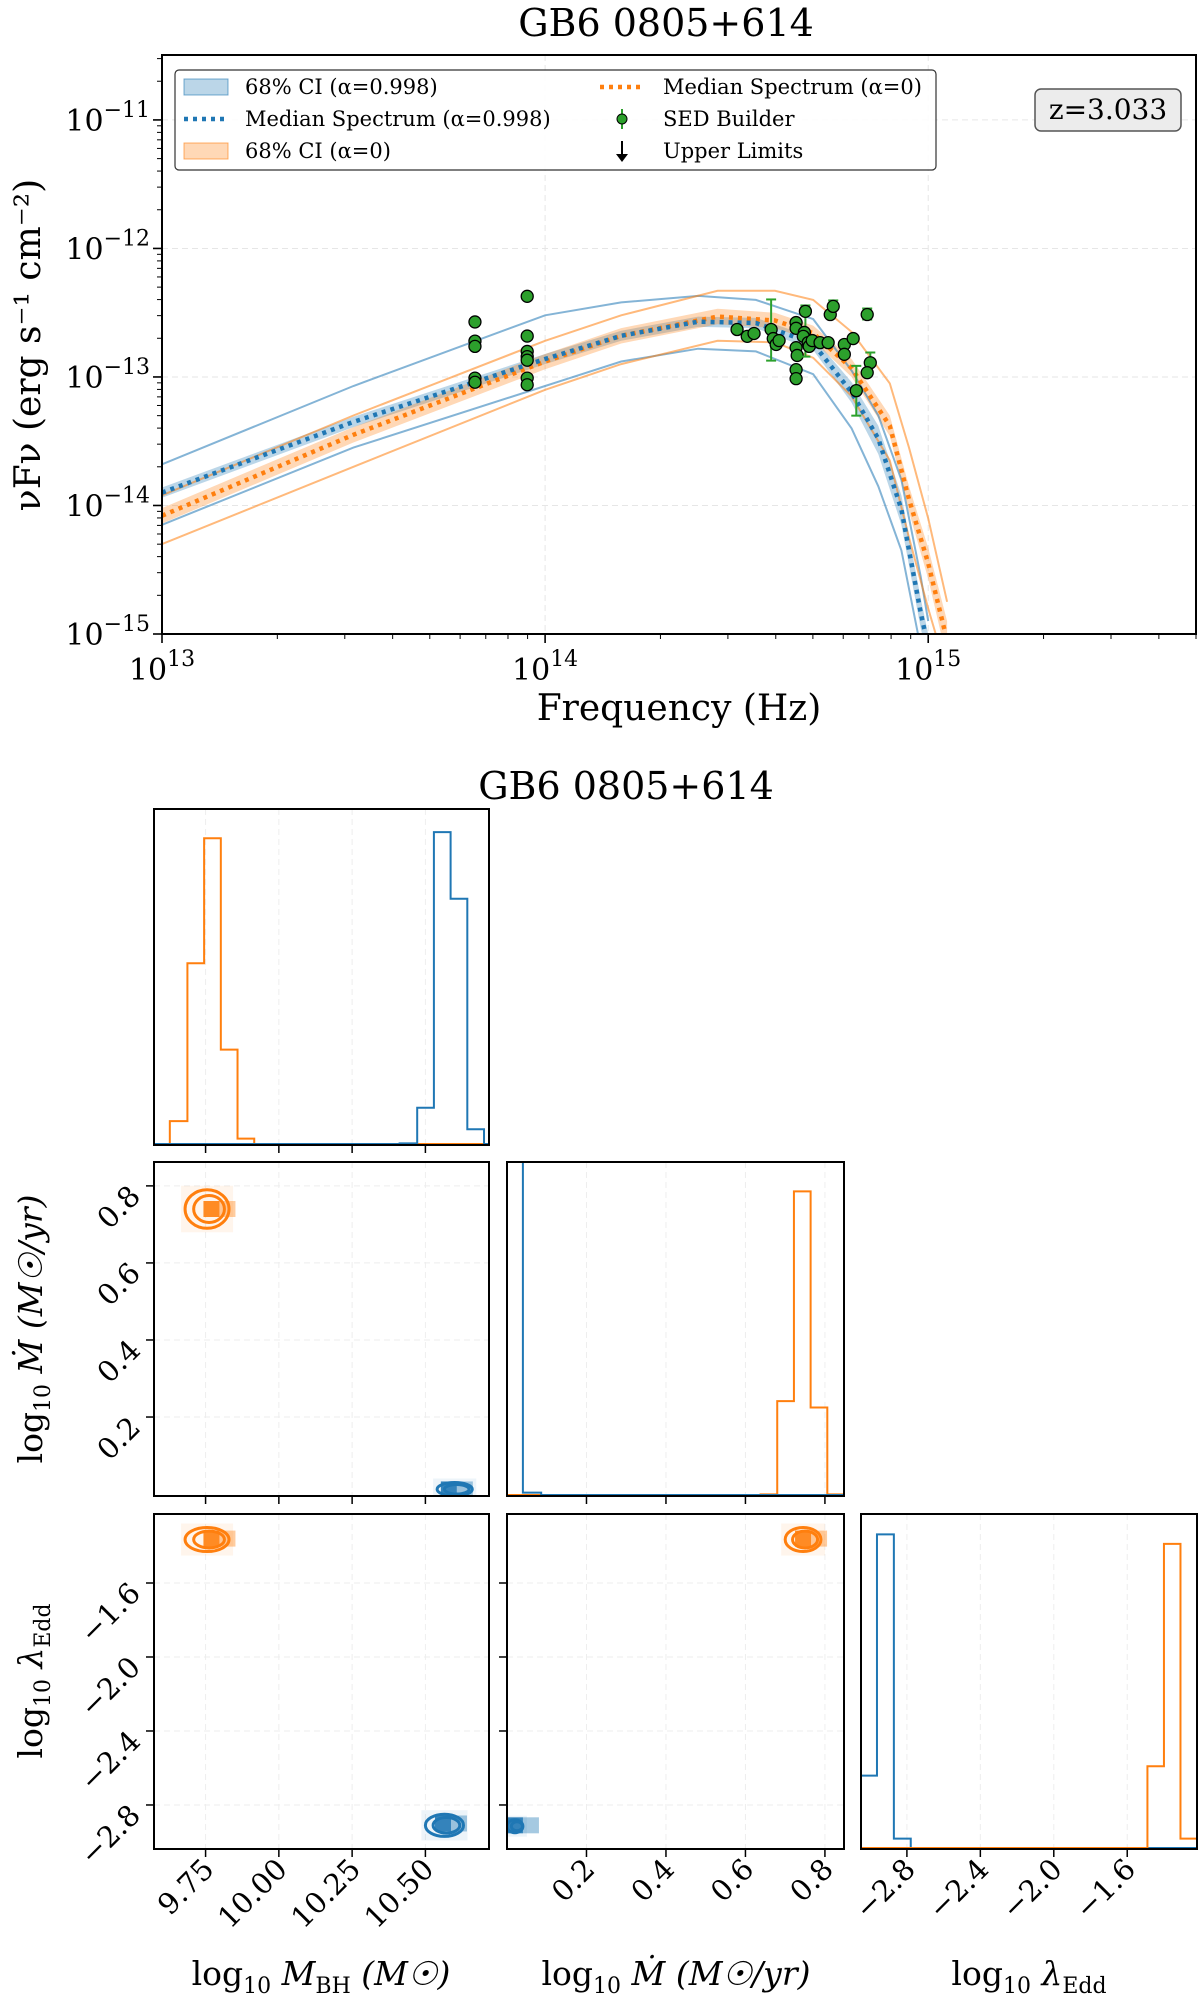  Describe the element at coordinates (110, 1835) in the screenshot. I see `y-tick-label: −2.8` at that location.